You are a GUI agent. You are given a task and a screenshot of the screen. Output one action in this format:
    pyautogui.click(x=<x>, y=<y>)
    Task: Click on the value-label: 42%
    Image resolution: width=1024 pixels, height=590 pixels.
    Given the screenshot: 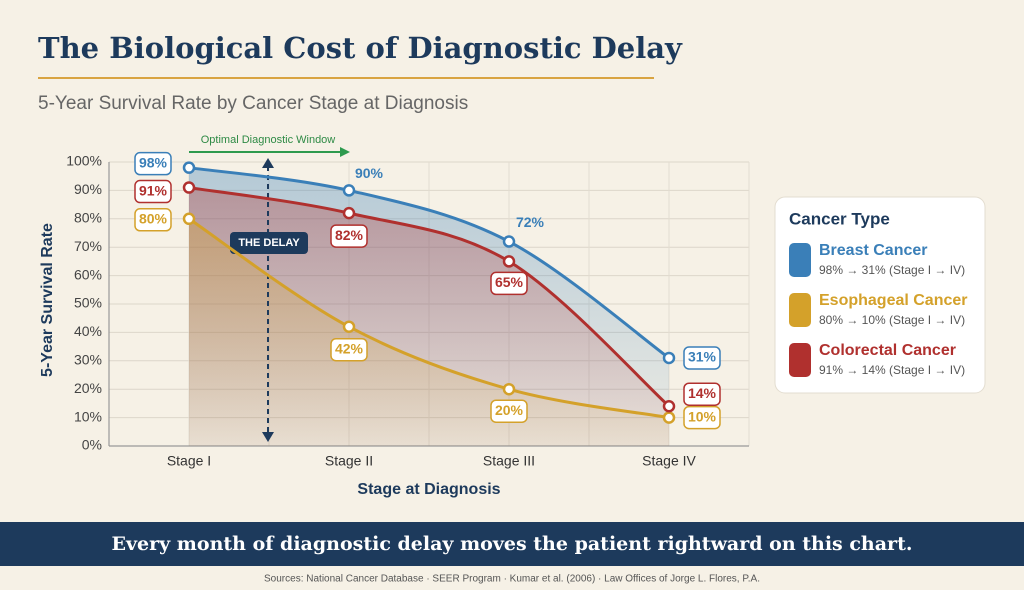 What is the action you would take?
    pyautogui.click(x=349, y=348)
    